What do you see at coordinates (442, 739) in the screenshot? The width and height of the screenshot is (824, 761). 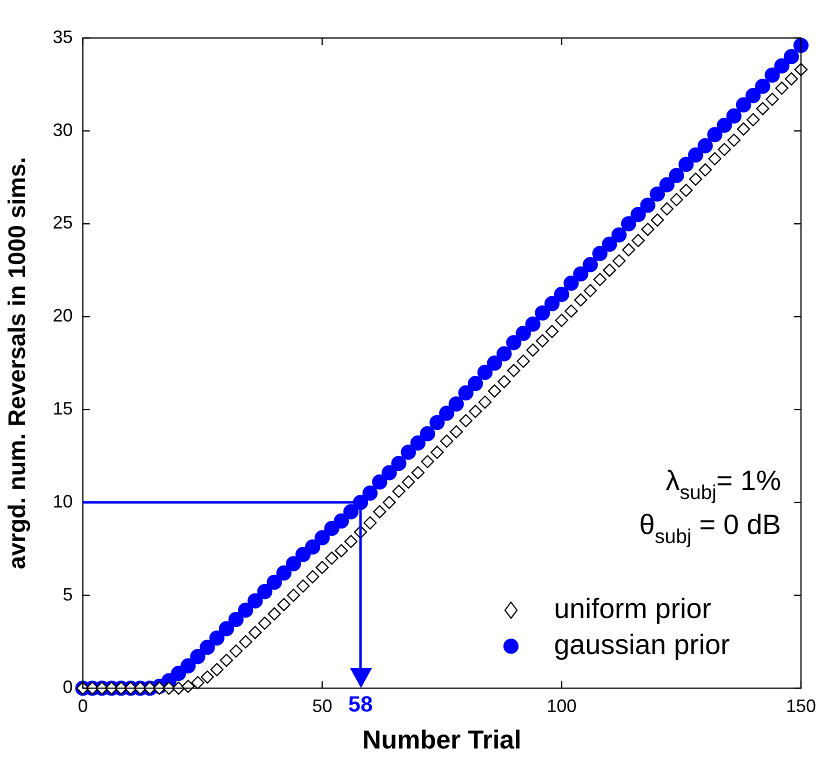 I see `x-axis-title: Number Trial` at bounding box center [442, 739].